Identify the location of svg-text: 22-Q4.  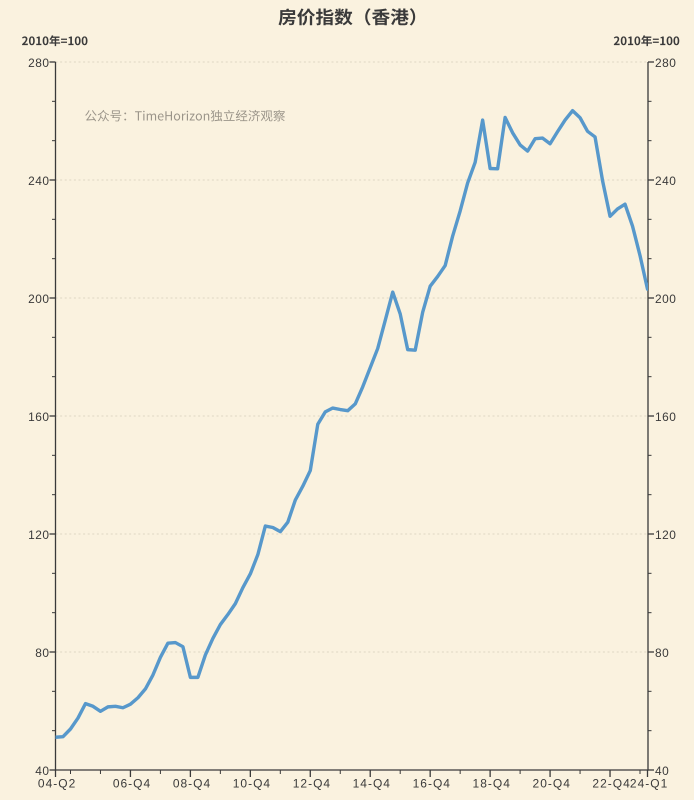
(611, 784).